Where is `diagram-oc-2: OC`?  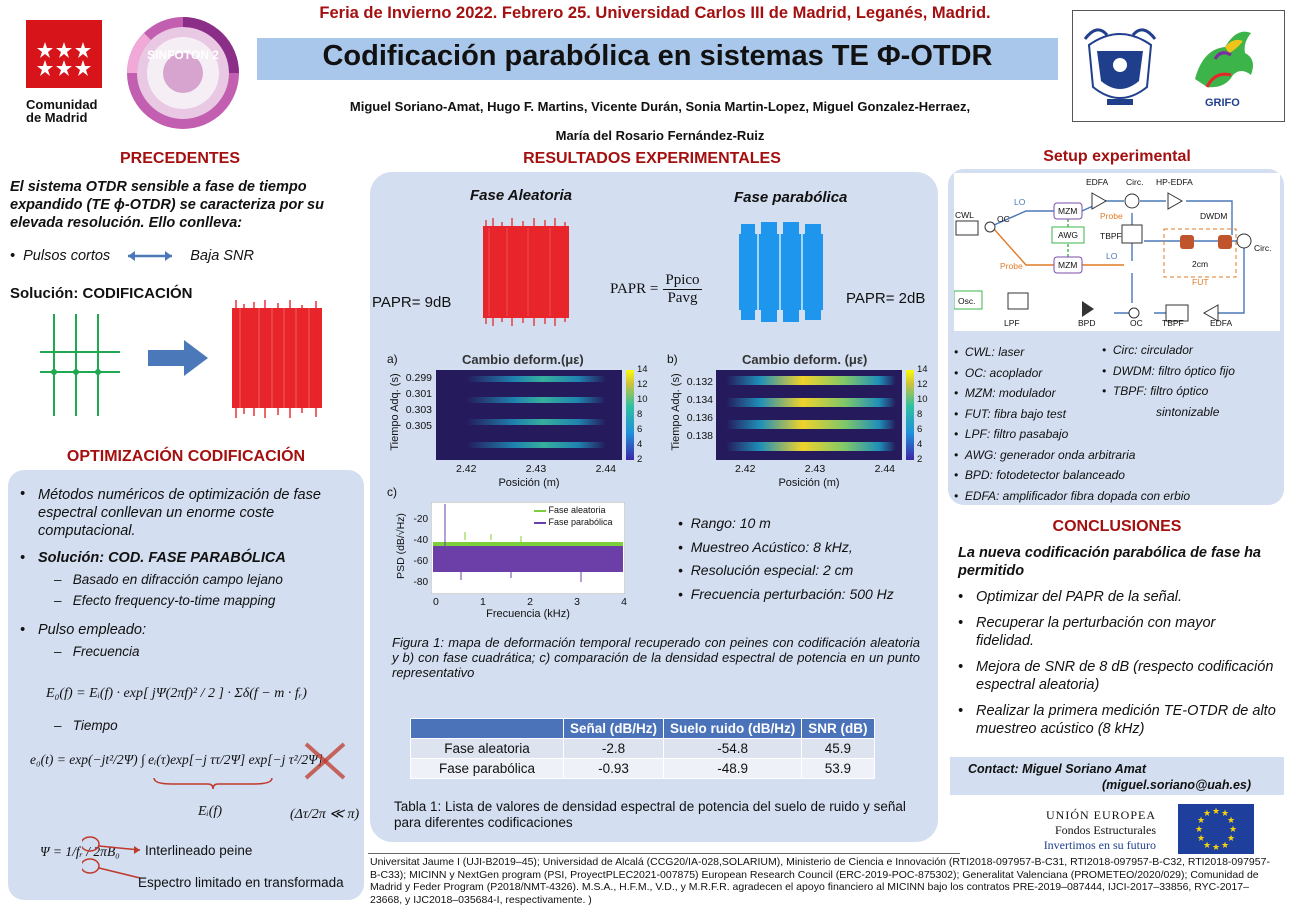 diagram-oc-2: OC is located at coordinates (1136, 323).